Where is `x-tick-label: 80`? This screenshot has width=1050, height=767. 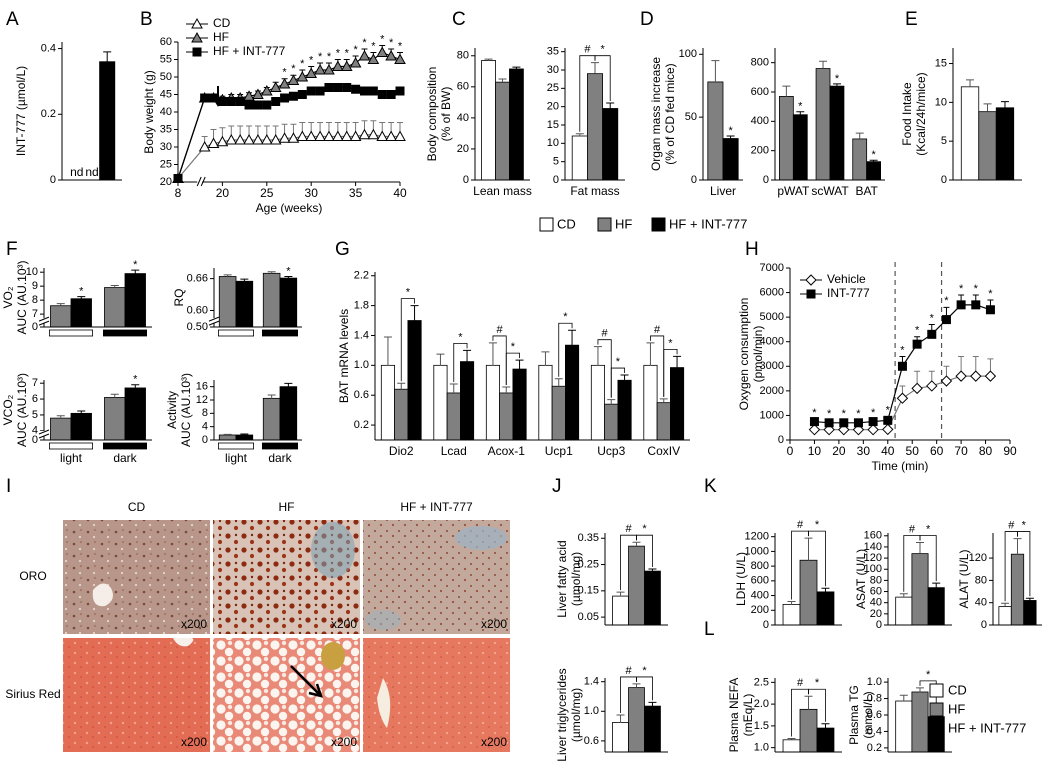 x-tick-label: 80 is located at coordinates (986, 451).